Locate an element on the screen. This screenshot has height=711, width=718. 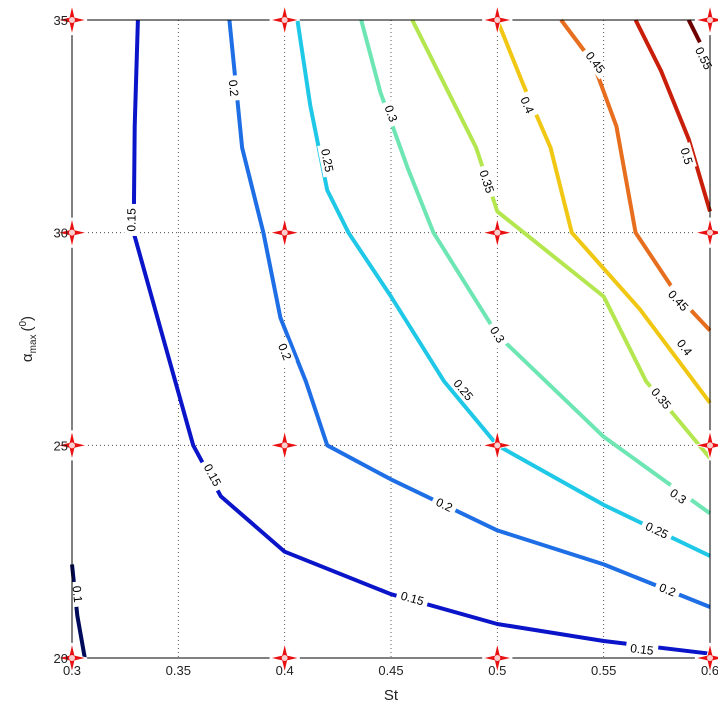
x-tick-label: 0.3 is located at coordinates (72, 670).